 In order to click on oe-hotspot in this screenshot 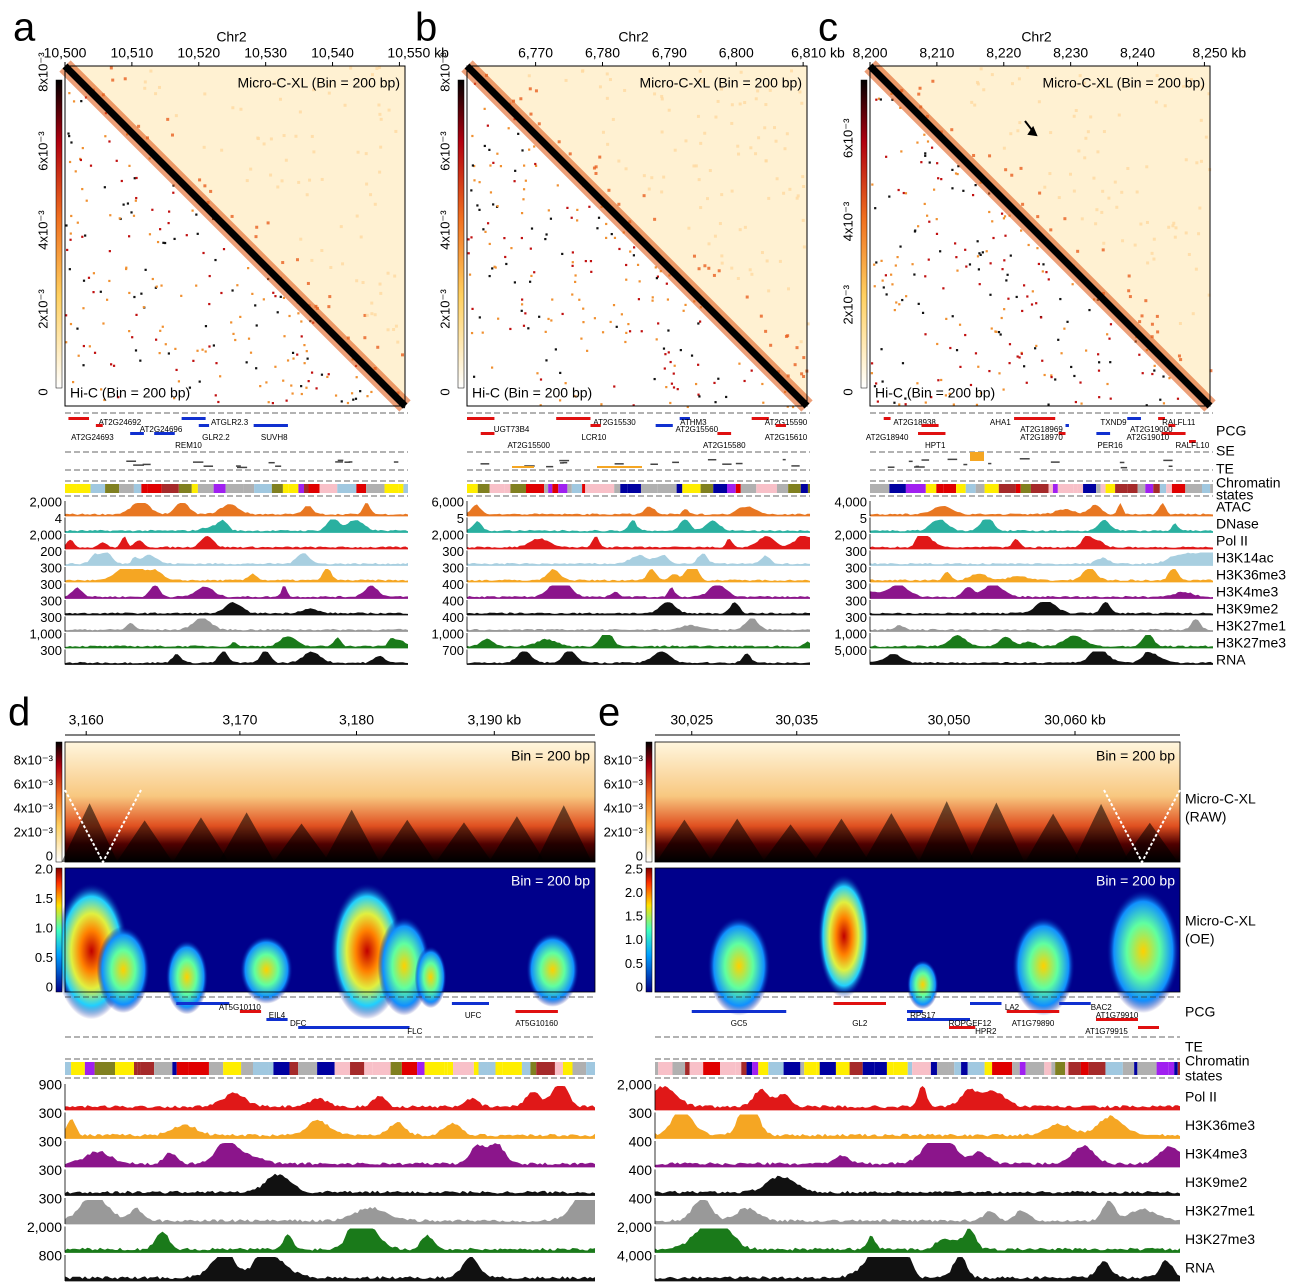, I will do `click(739, 966)`.